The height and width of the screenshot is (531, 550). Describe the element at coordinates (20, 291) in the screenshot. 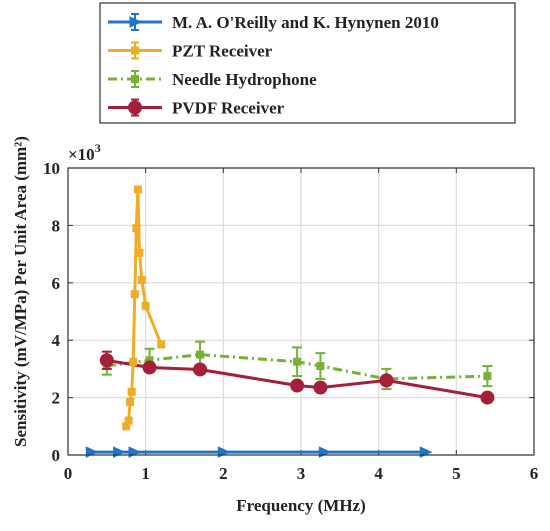

I see `y-axis-label: Sensitivity (mV/MPa) Per Unit Area (mm²)` at that location.